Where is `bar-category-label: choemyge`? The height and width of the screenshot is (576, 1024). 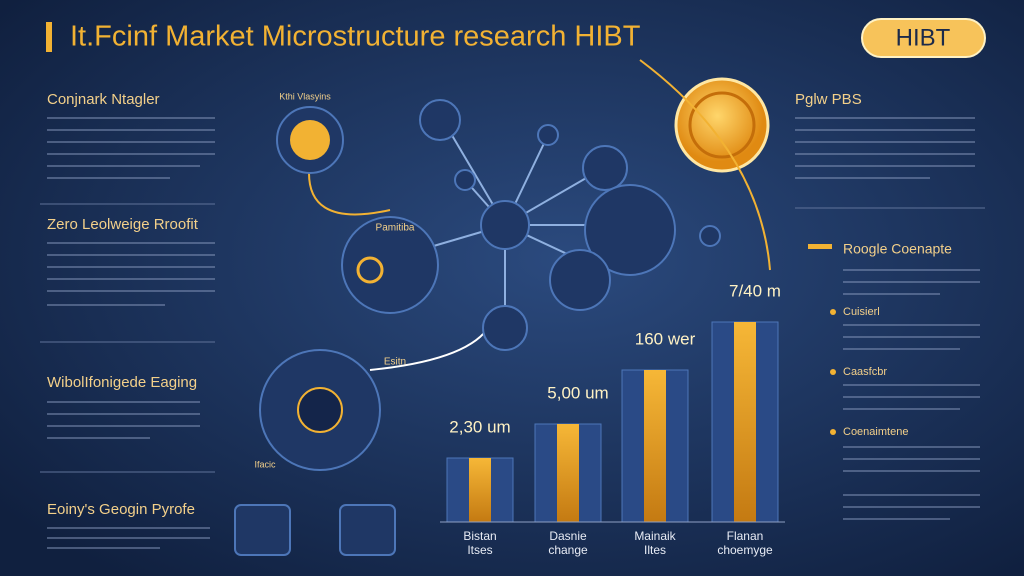
bar-category-label: choemyge is located at coordinates (745, 550).